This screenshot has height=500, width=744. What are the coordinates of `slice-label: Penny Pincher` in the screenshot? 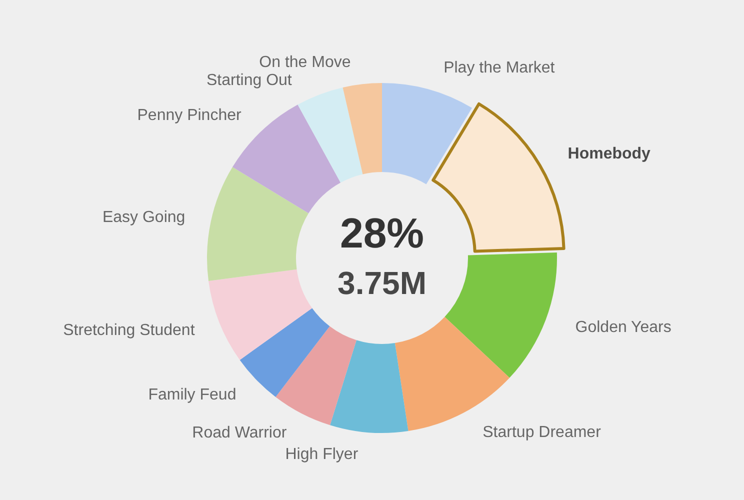 It's located at (189, 115).